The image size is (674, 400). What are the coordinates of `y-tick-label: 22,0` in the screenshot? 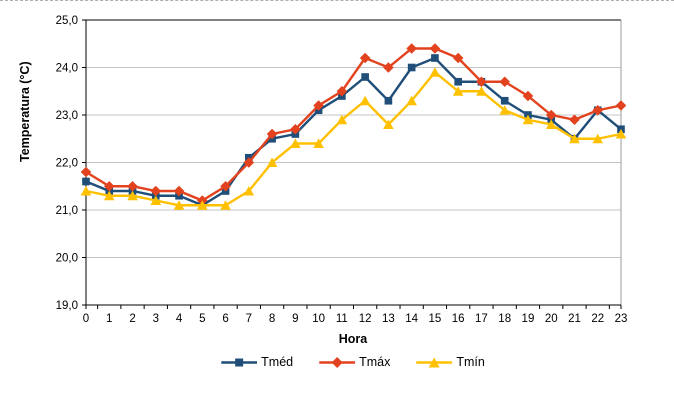 It's located at (67, 164).